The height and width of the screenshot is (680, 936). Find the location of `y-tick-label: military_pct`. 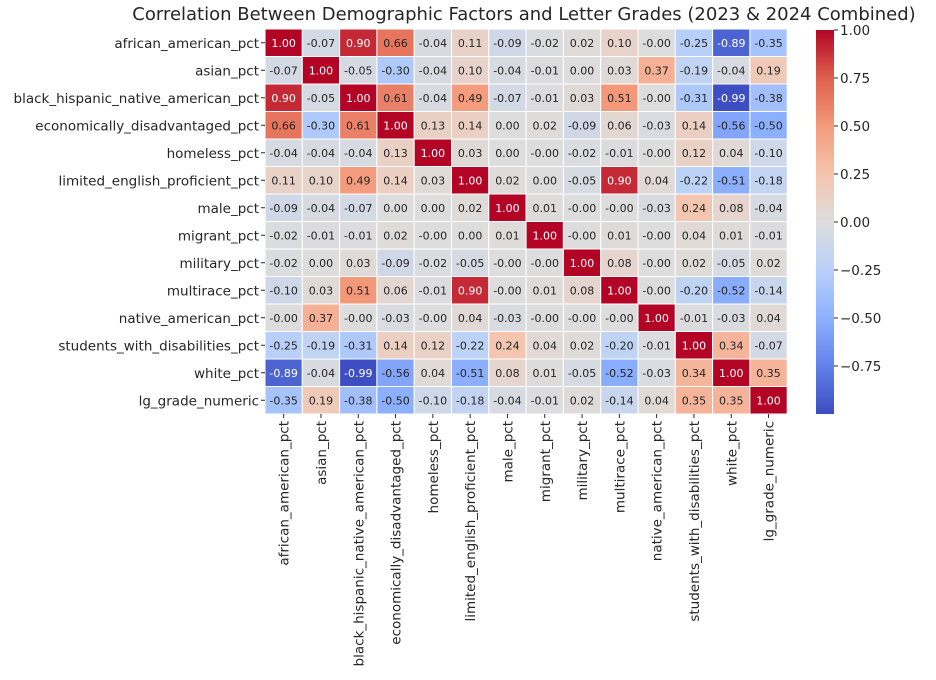

y-tick-label: military_pct is located at coordinates (219, 264).